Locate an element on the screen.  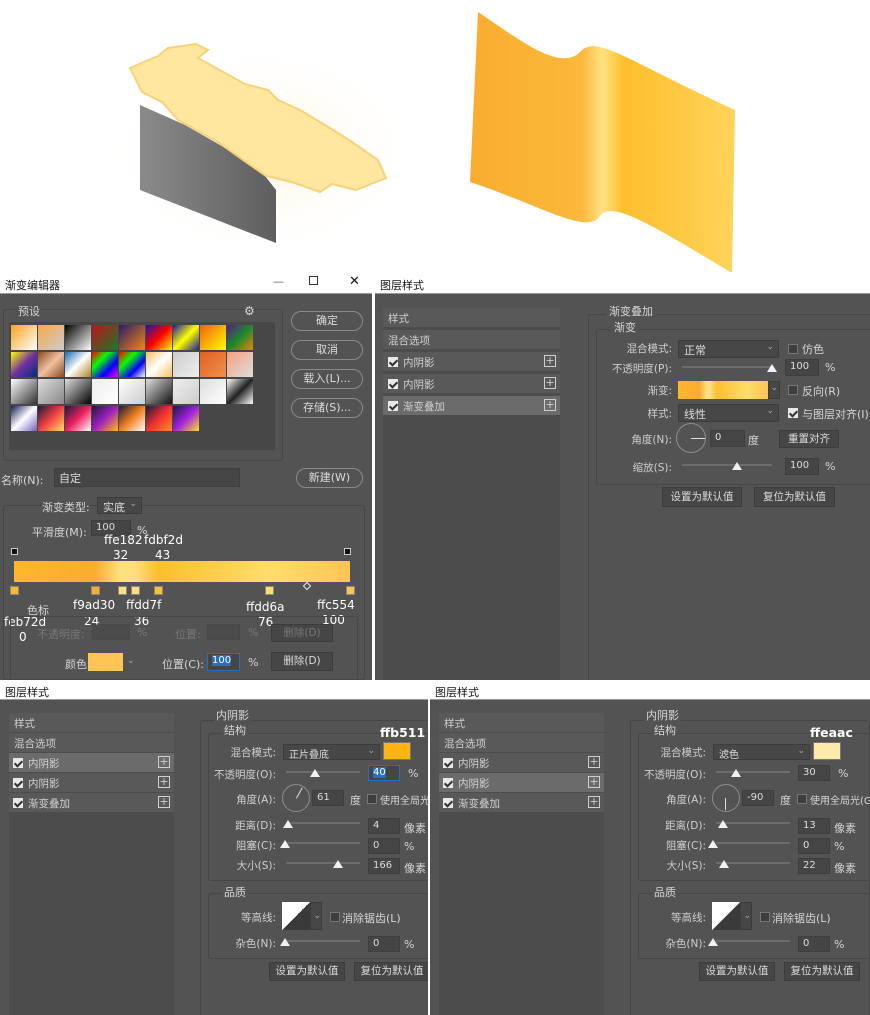
angle-input: 0 is located at coordinates (727, 438).